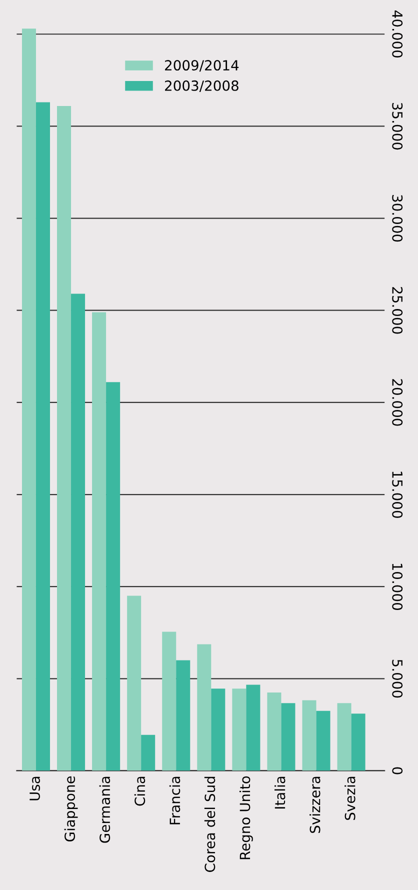 This screenshot has height=890, width=418. I want to click on x-tick-label: Corea del Sud, so click(210, 824).